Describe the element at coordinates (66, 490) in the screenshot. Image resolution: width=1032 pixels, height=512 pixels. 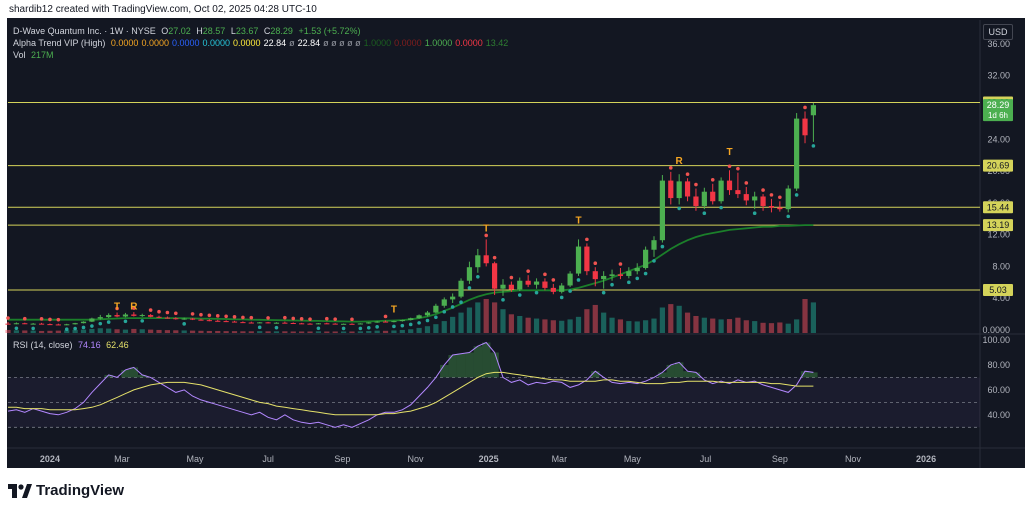
I see `brand-logo: TradingView` at that location.